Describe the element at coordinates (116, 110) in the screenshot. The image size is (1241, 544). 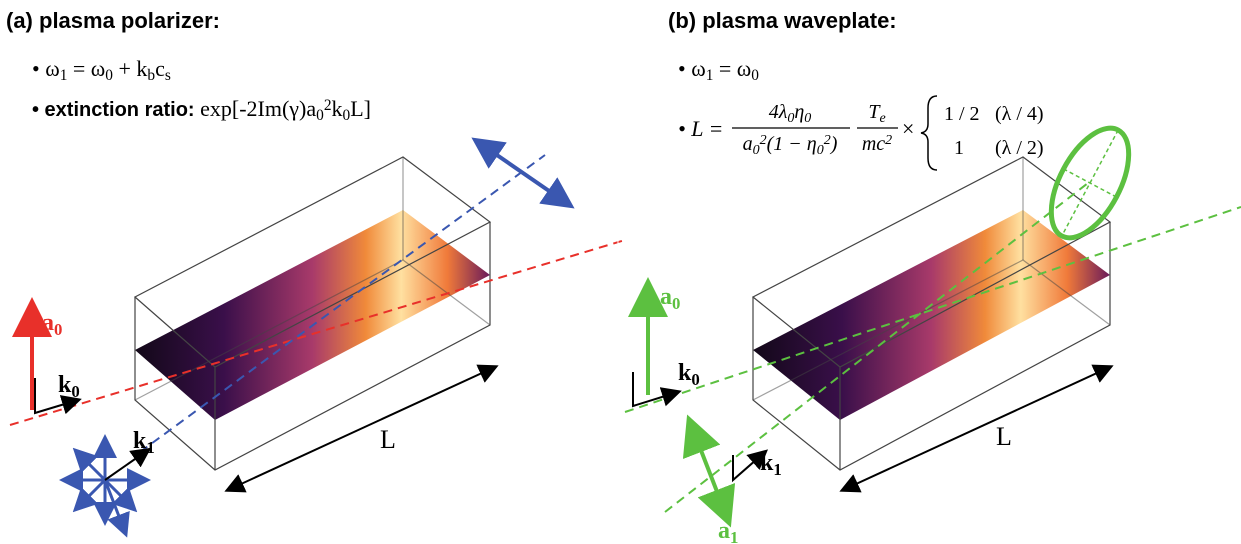
I see `text-run: • extinction ratio:` at that location.